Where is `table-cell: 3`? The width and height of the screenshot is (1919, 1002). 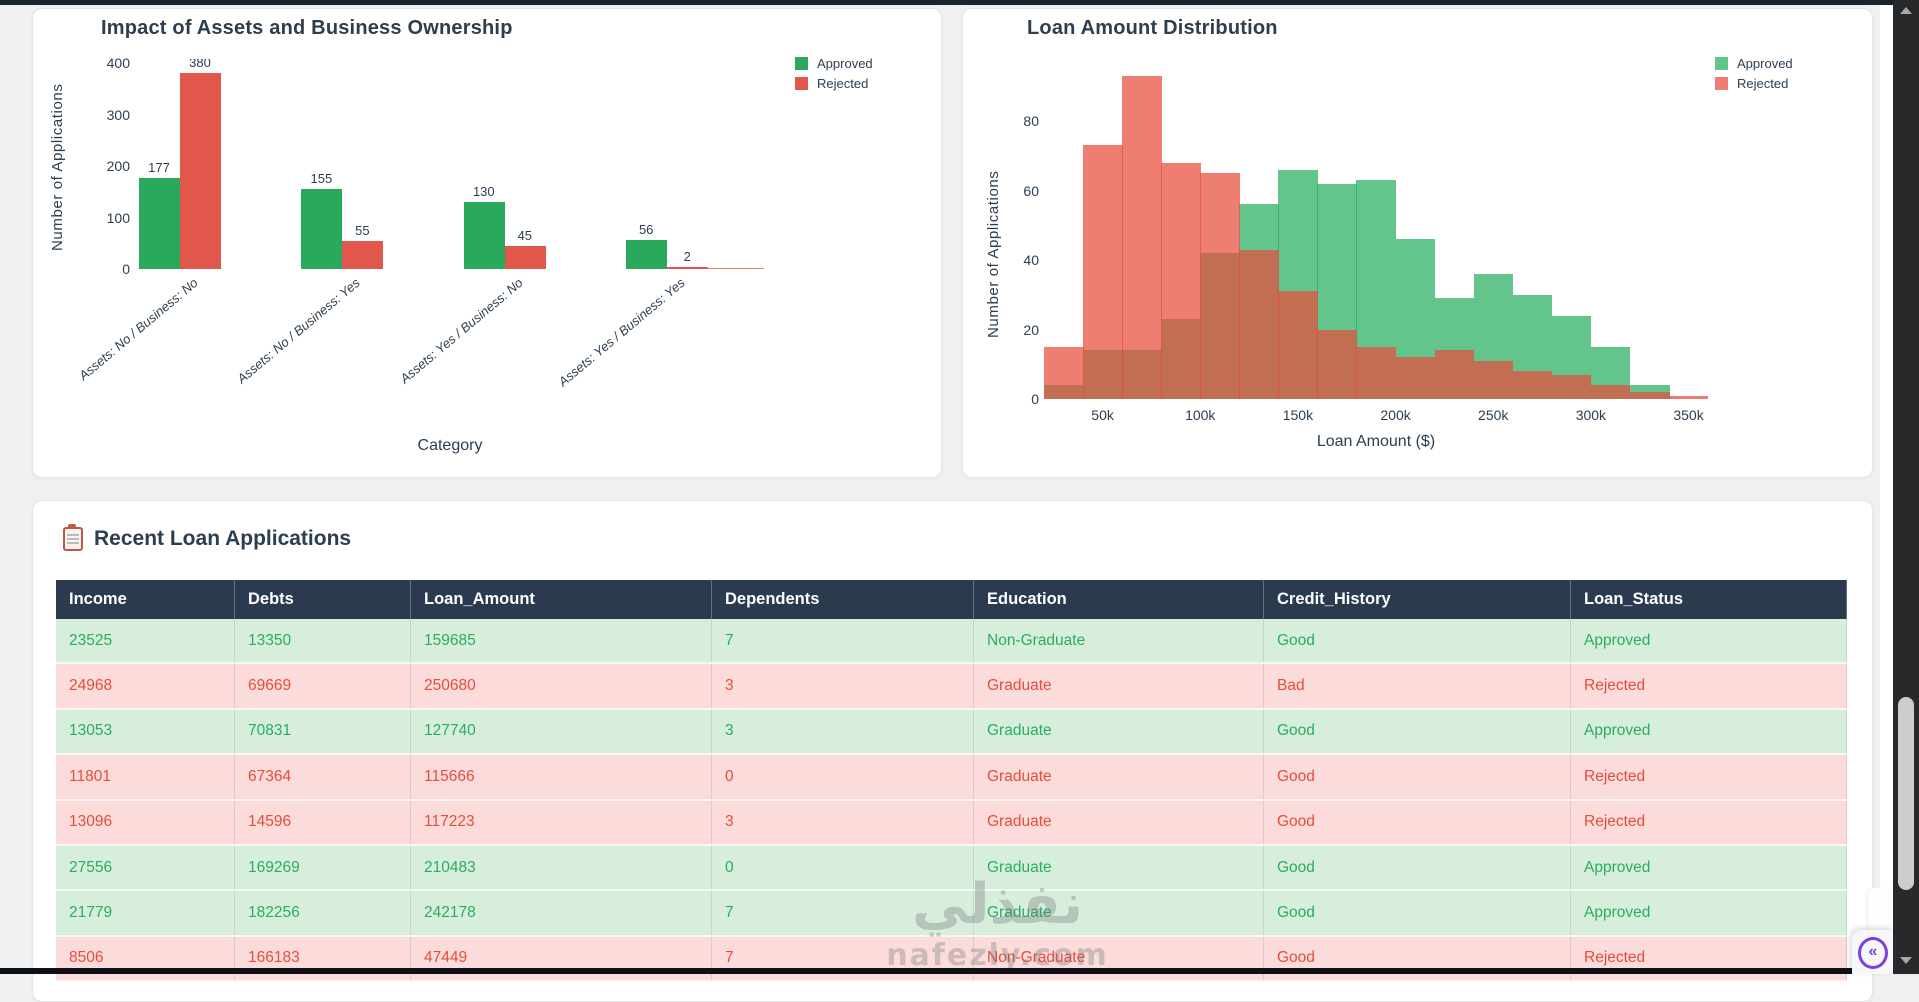 table-cell: 3 is located at coordinates (843, 822).